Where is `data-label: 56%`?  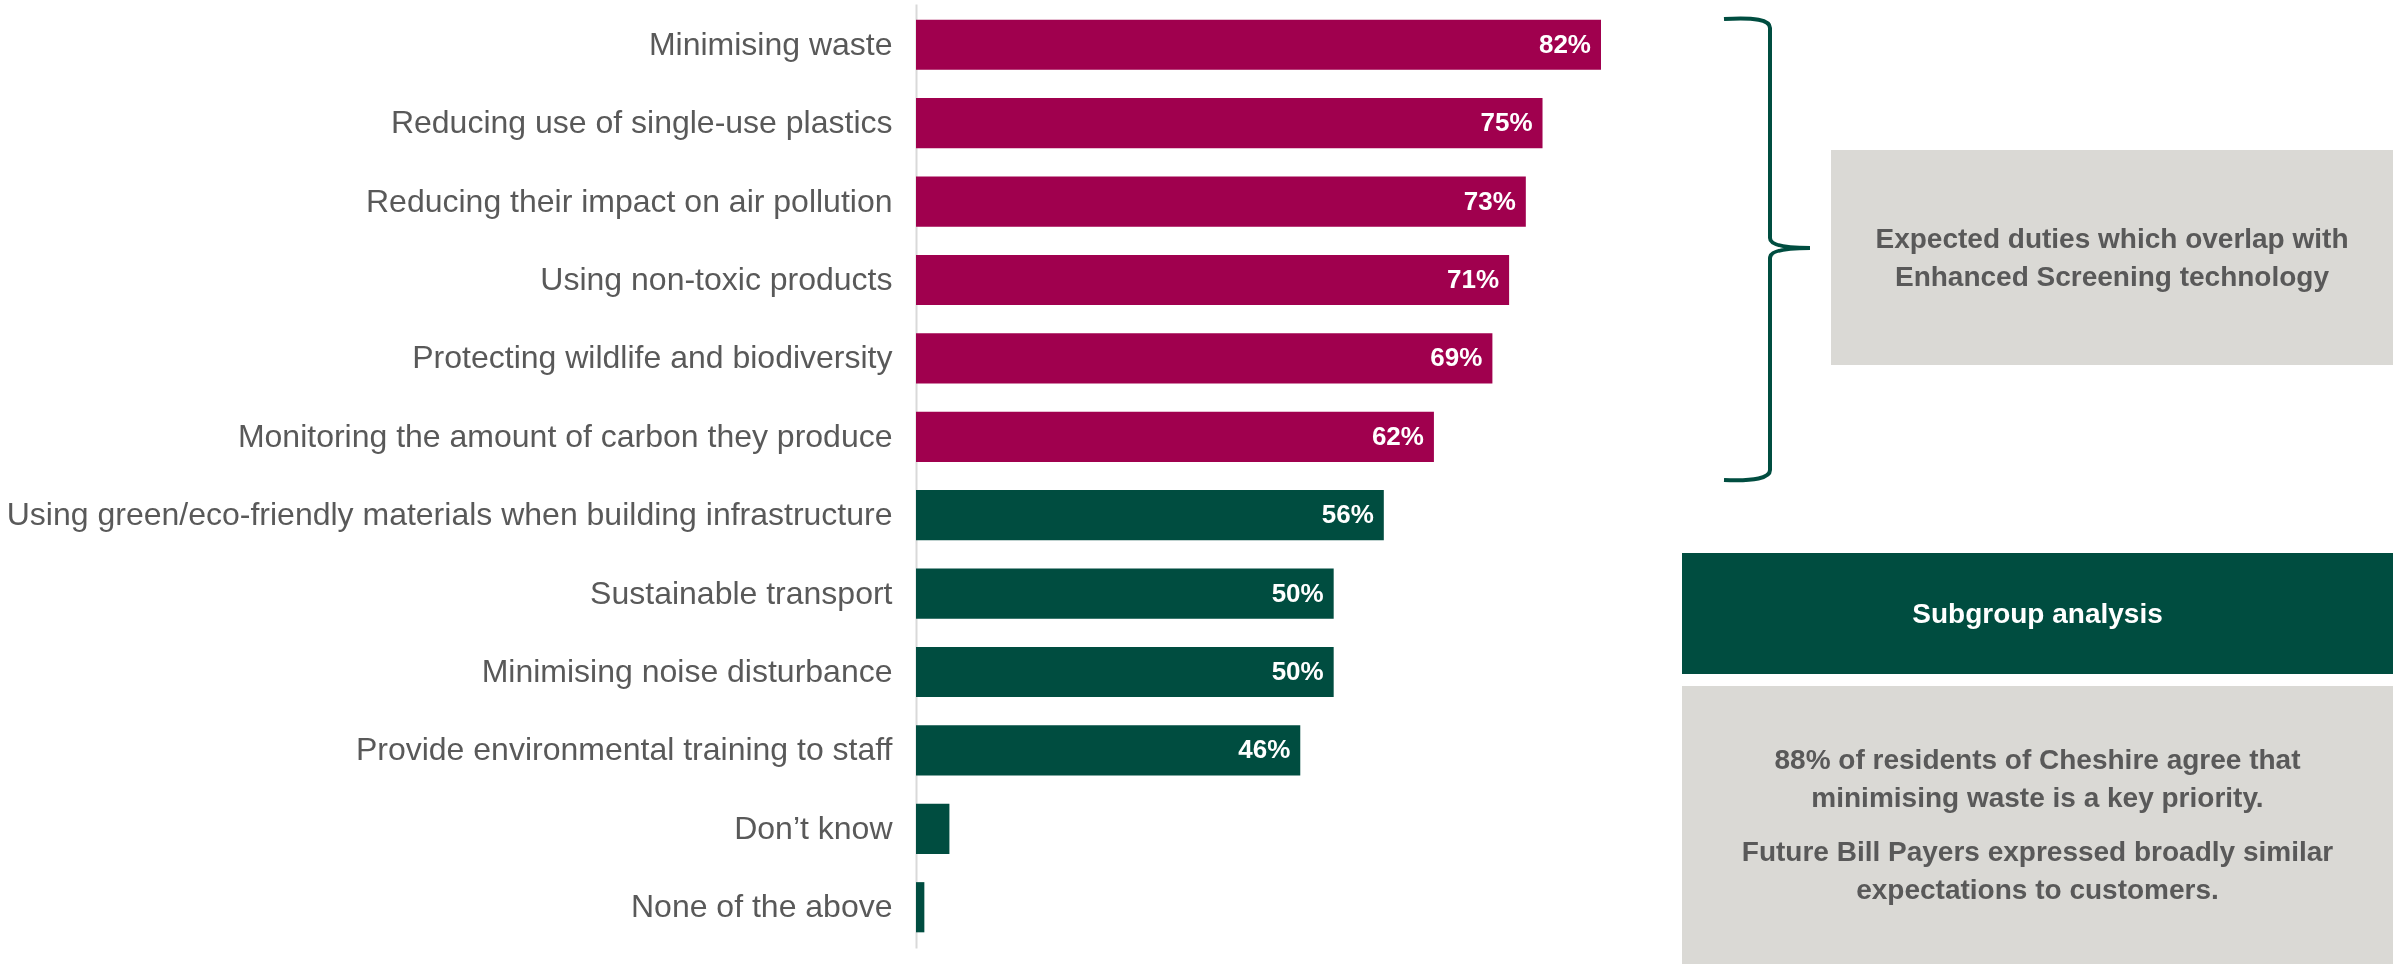 data-label: 56% is located at coordinates (1347, 514).